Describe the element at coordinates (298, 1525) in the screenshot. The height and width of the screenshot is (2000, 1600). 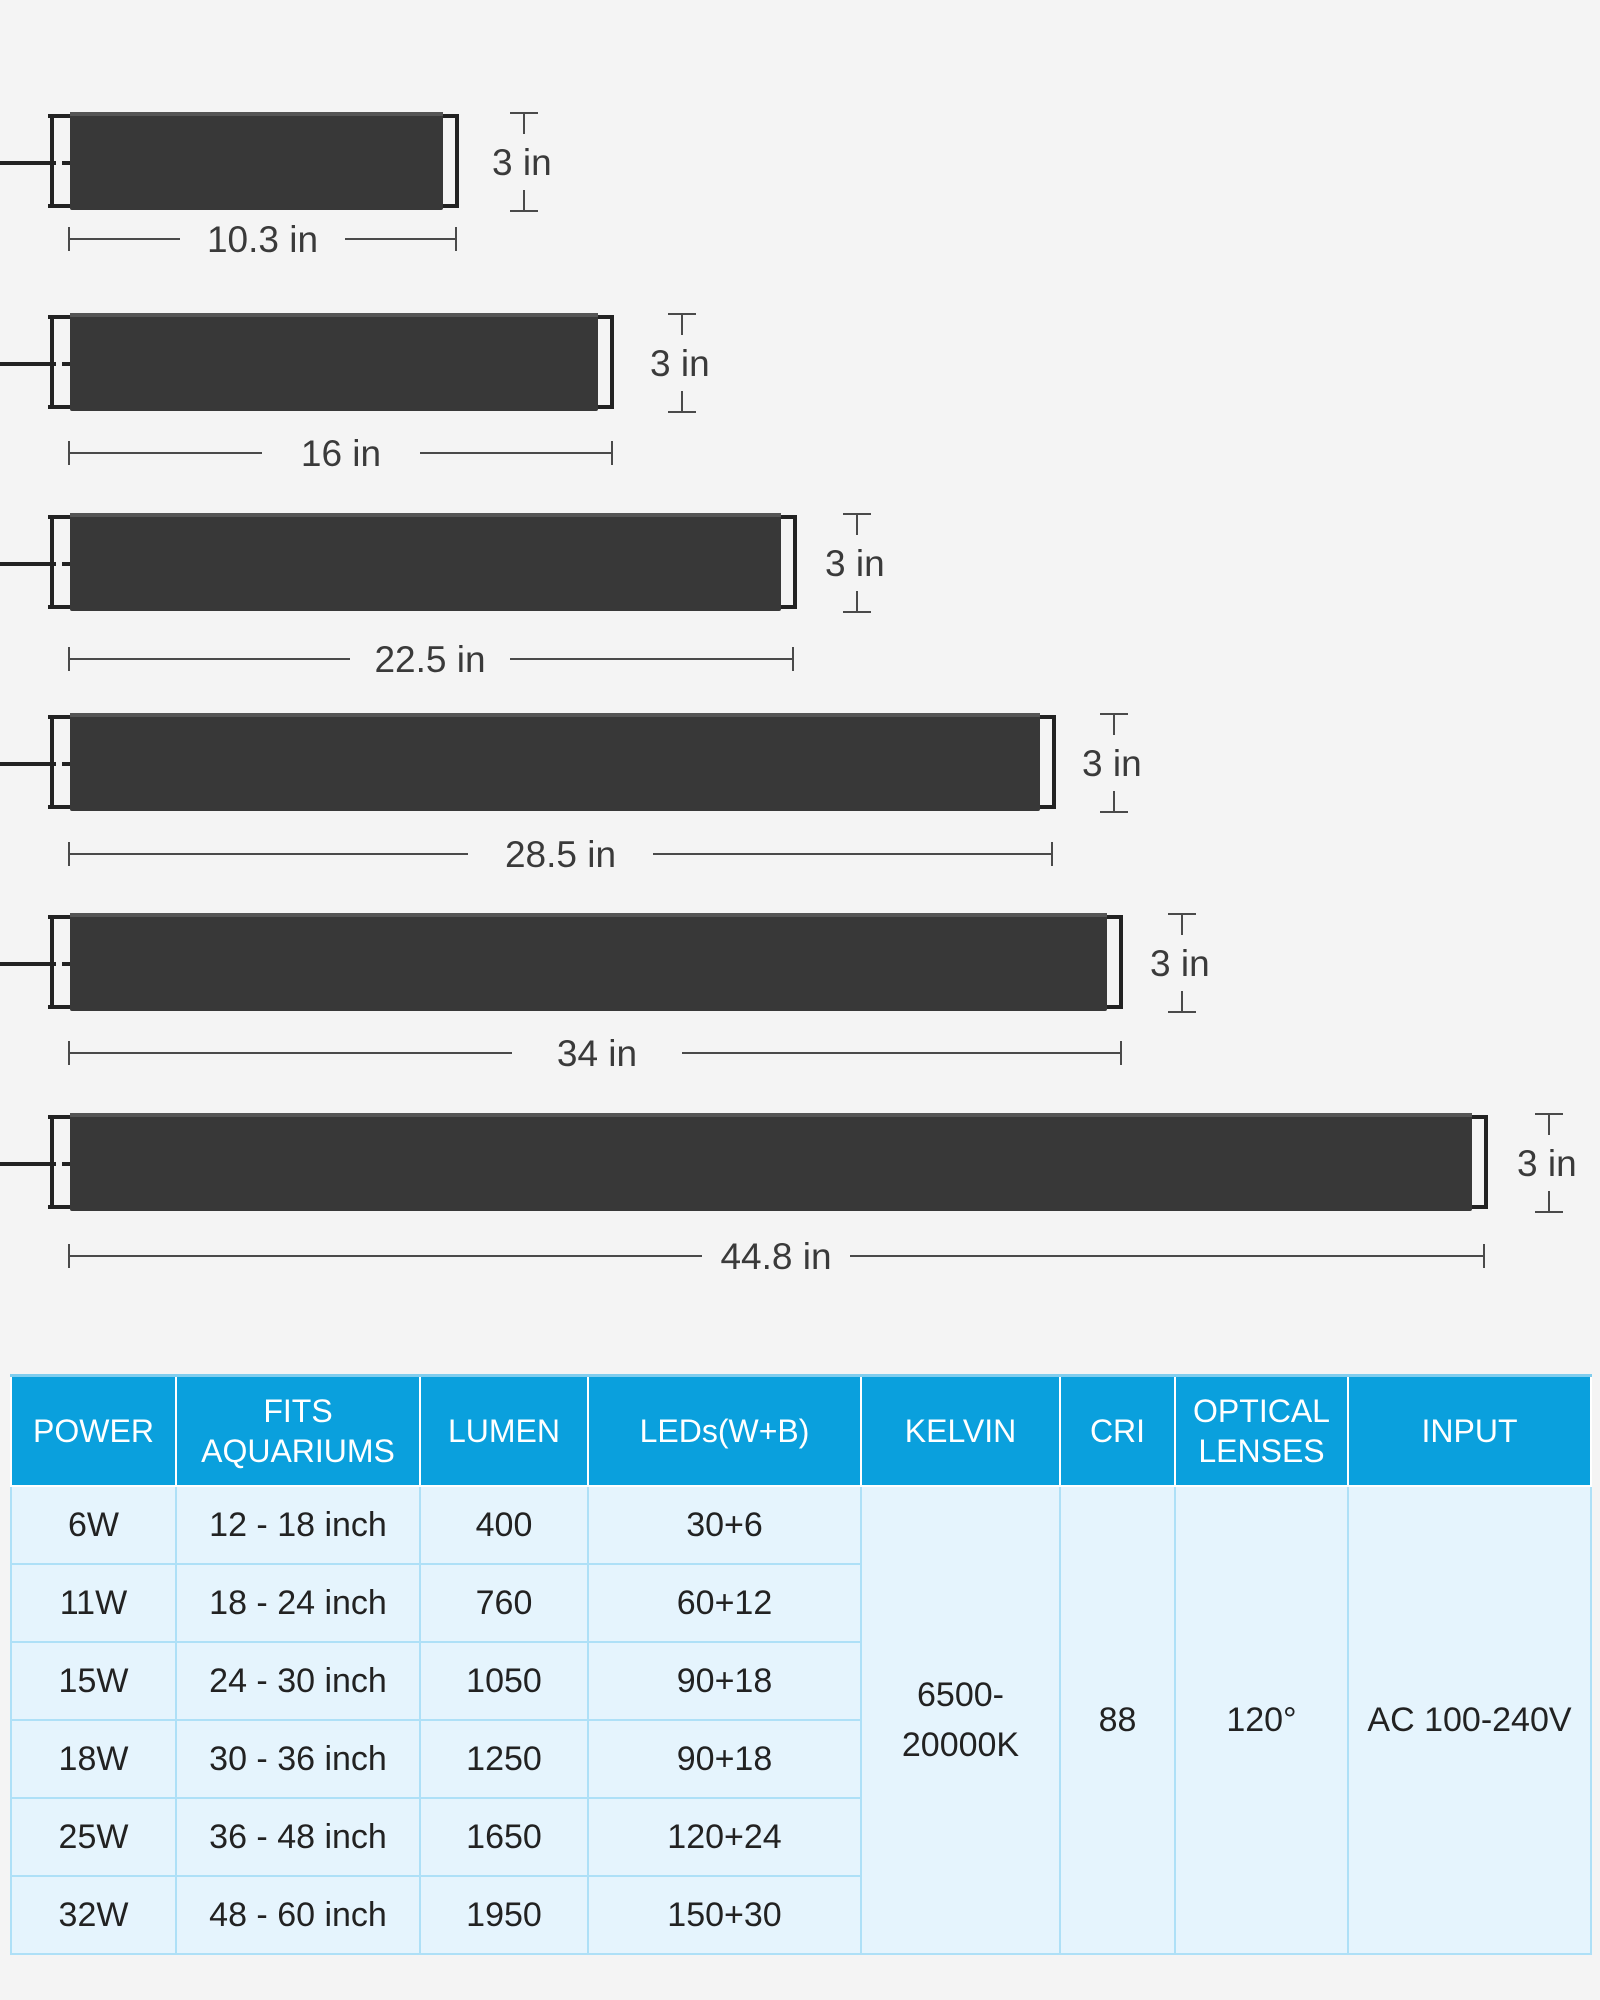
I see `cell-fits: 12 - 18 inch` at that location.